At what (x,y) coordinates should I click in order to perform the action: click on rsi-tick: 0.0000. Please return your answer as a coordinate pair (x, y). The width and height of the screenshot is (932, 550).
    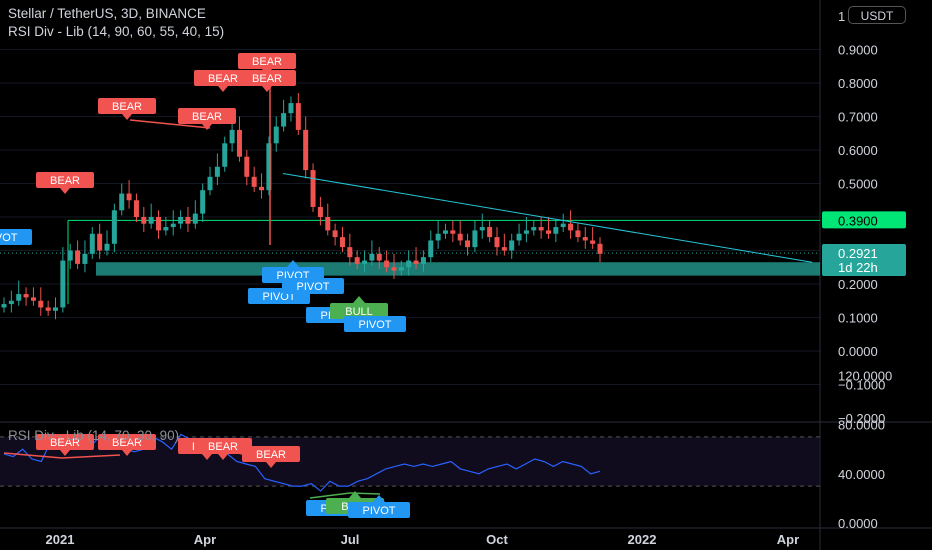
    Looking at the image, I should click on (858, 523).